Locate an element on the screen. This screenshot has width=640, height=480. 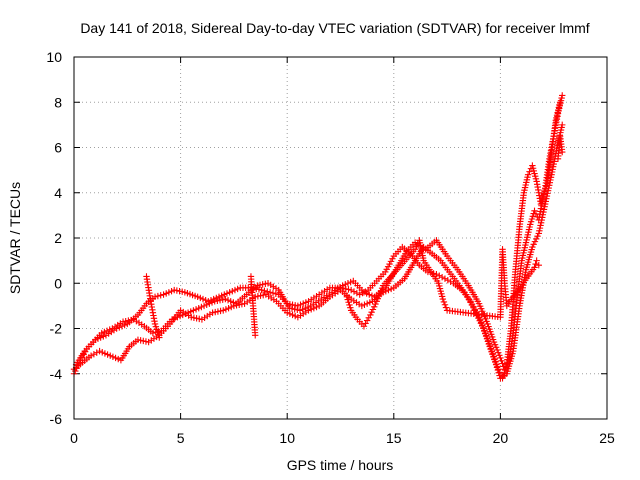
x-tick-label: 0 is located at coordinates (74, 438).